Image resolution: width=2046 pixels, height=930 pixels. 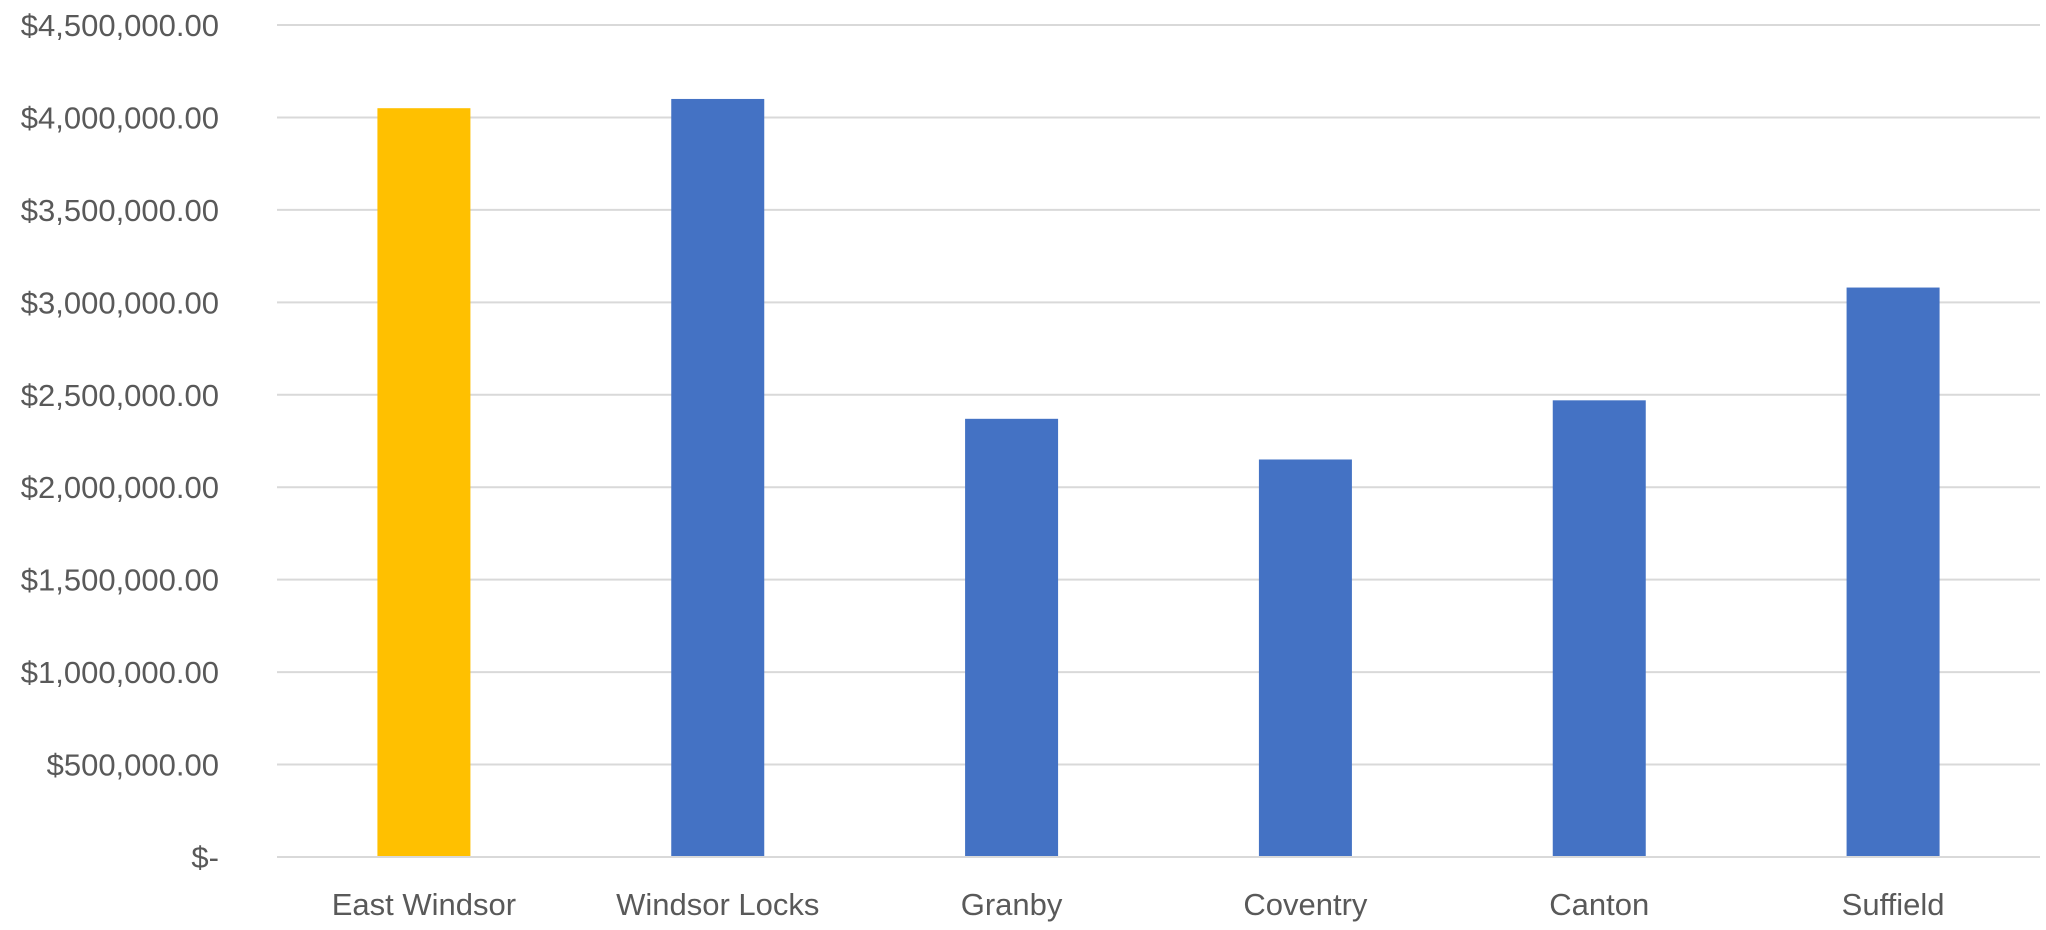 I want to click on y-tick-label: $3,500,000.00, so click(x=120, y=210).